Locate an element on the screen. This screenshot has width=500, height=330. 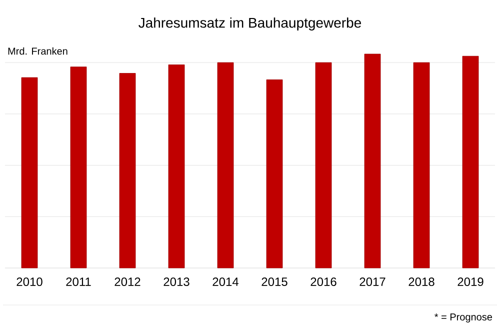
chart-title: Jahresumsatz im Bauhauptgewerbe is located at coordinates (250, 24).